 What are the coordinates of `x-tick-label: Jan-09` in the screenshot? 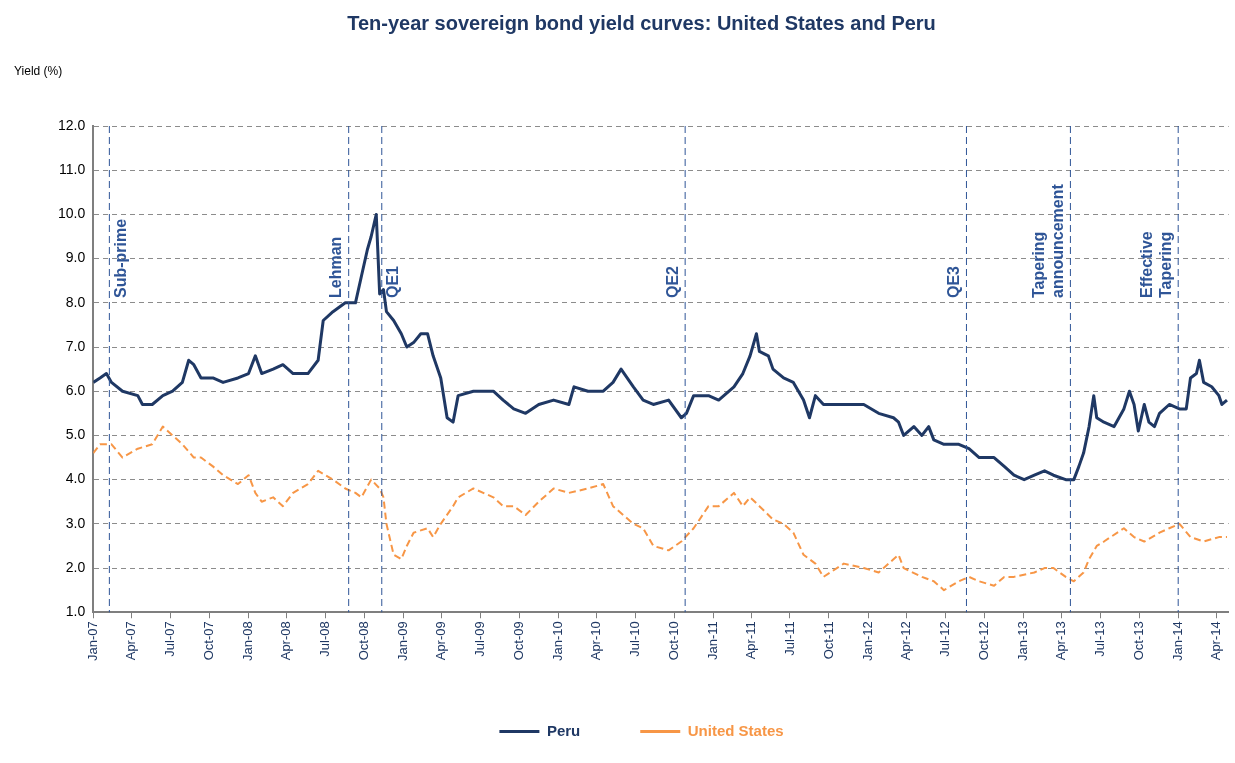 It's located at (402, 641).